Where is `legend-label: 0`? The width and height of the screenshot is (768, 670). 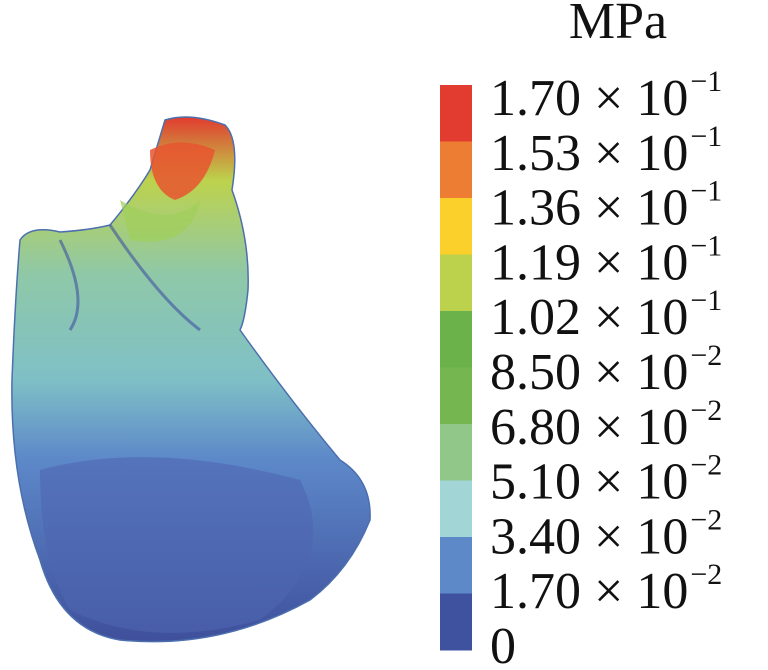
legend-label: 0 is located at coordinates (503, 644).